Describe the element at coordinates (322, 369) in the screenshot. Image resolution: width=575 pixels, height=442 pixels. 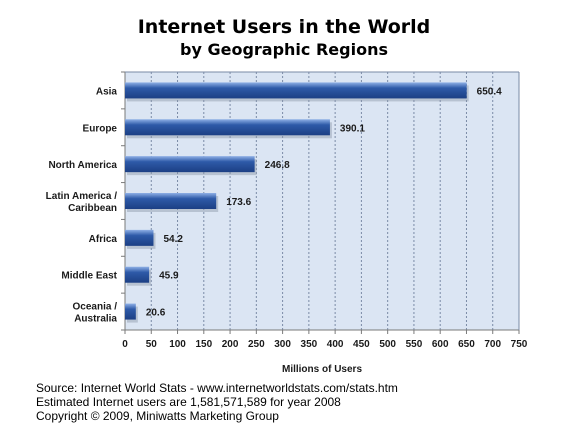
I see `x-axis-label: Millions of Users` at that location.